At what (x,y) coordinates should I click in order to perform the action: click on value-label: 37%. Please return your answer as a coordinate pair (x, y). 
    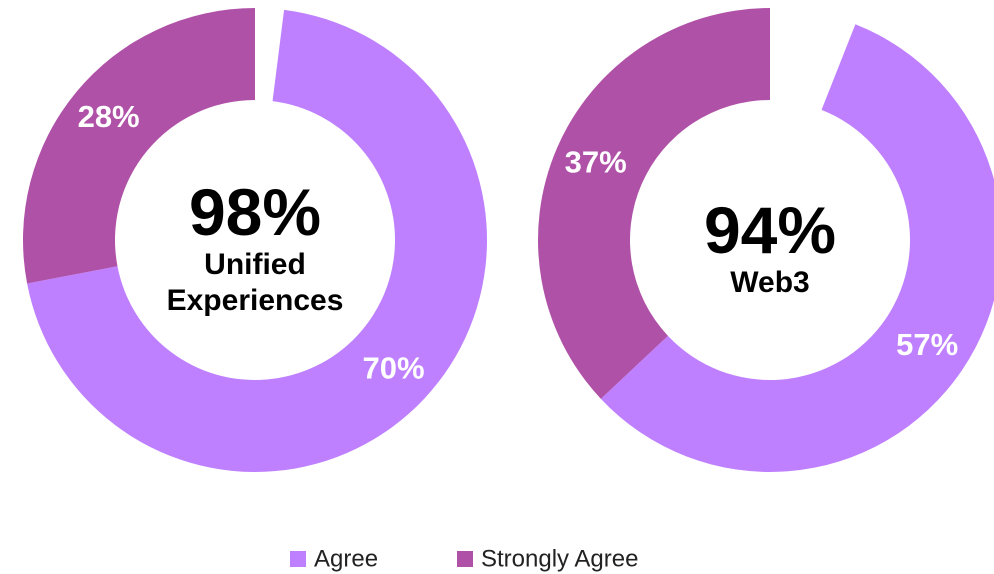
    Looking at the image, I should click on (596, 162).